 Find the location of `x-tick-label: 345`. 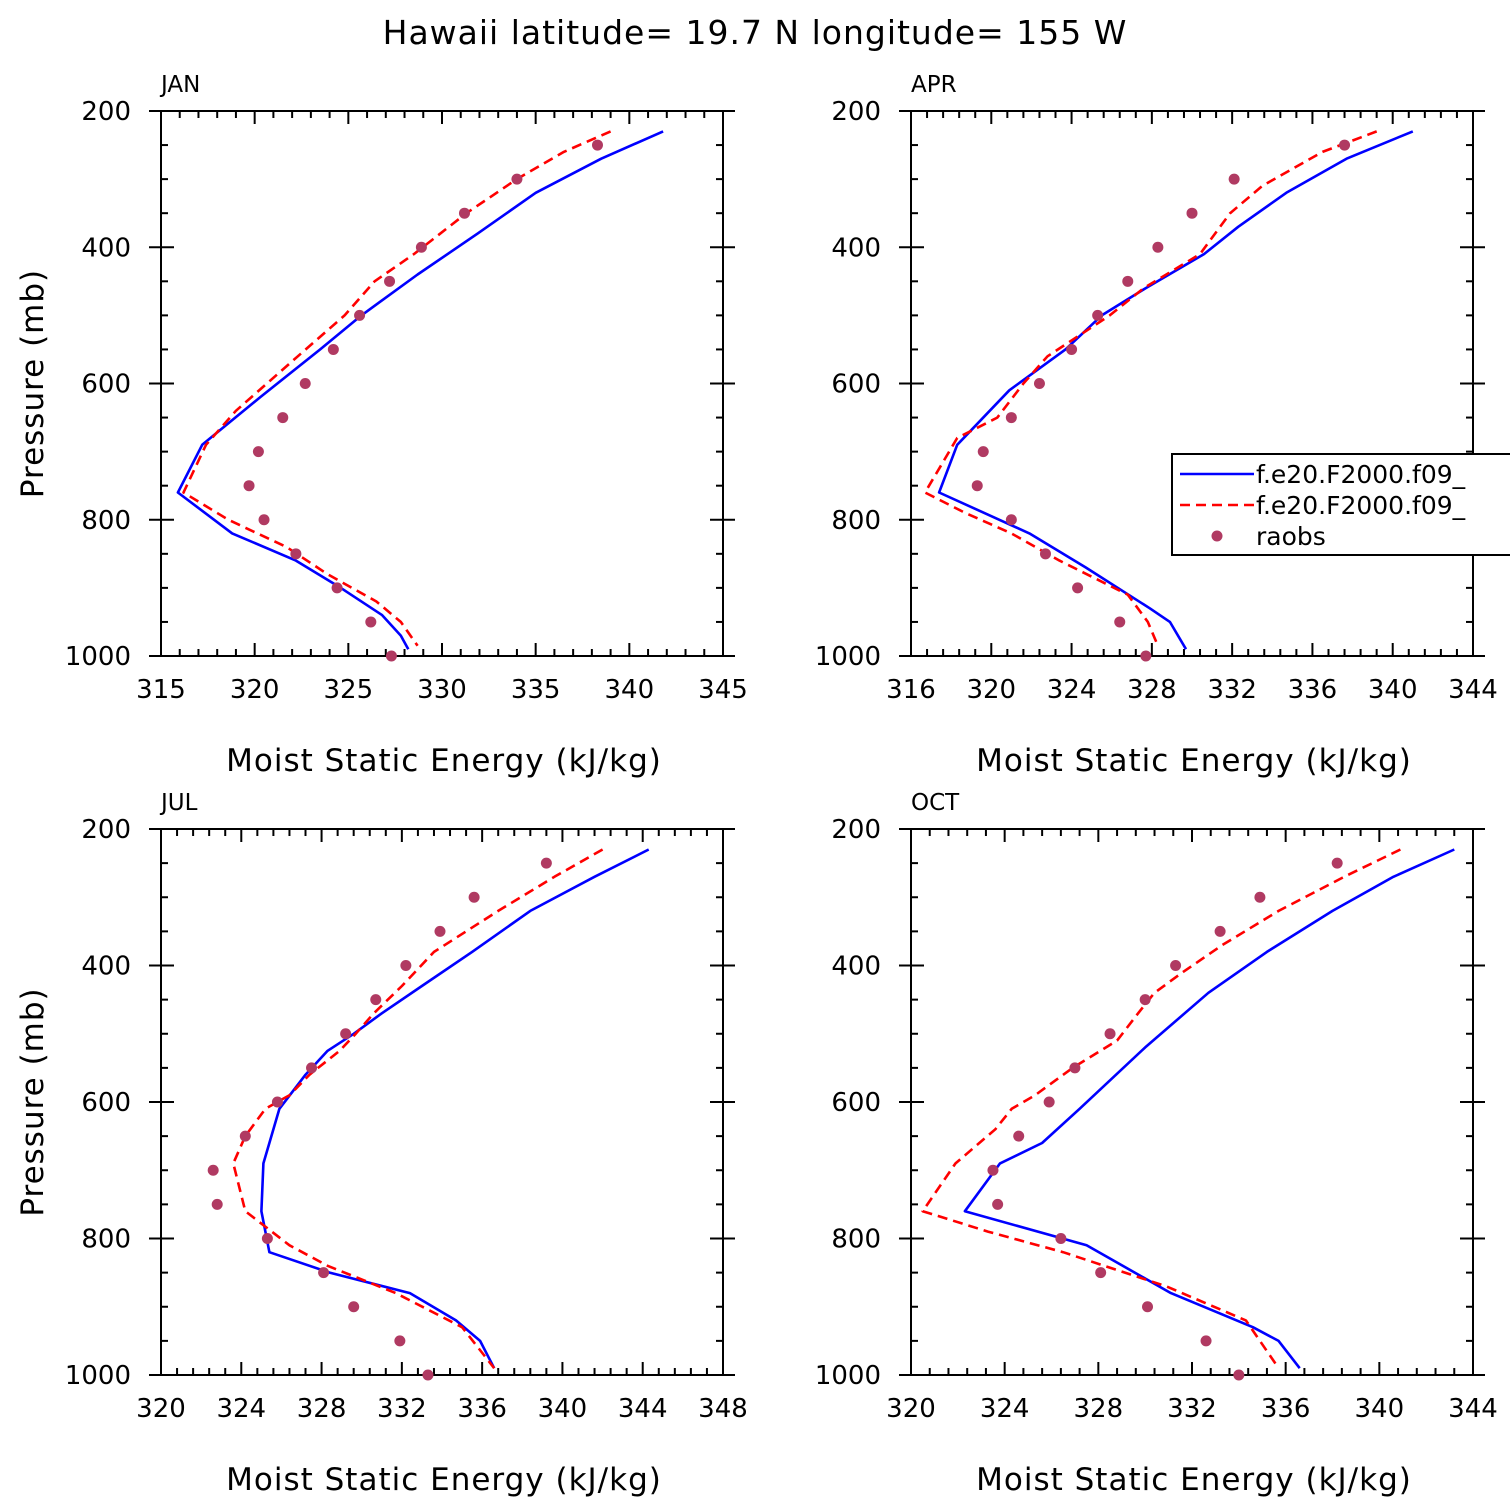

x-tick-label: 345 is located at coordinates (723, 690).